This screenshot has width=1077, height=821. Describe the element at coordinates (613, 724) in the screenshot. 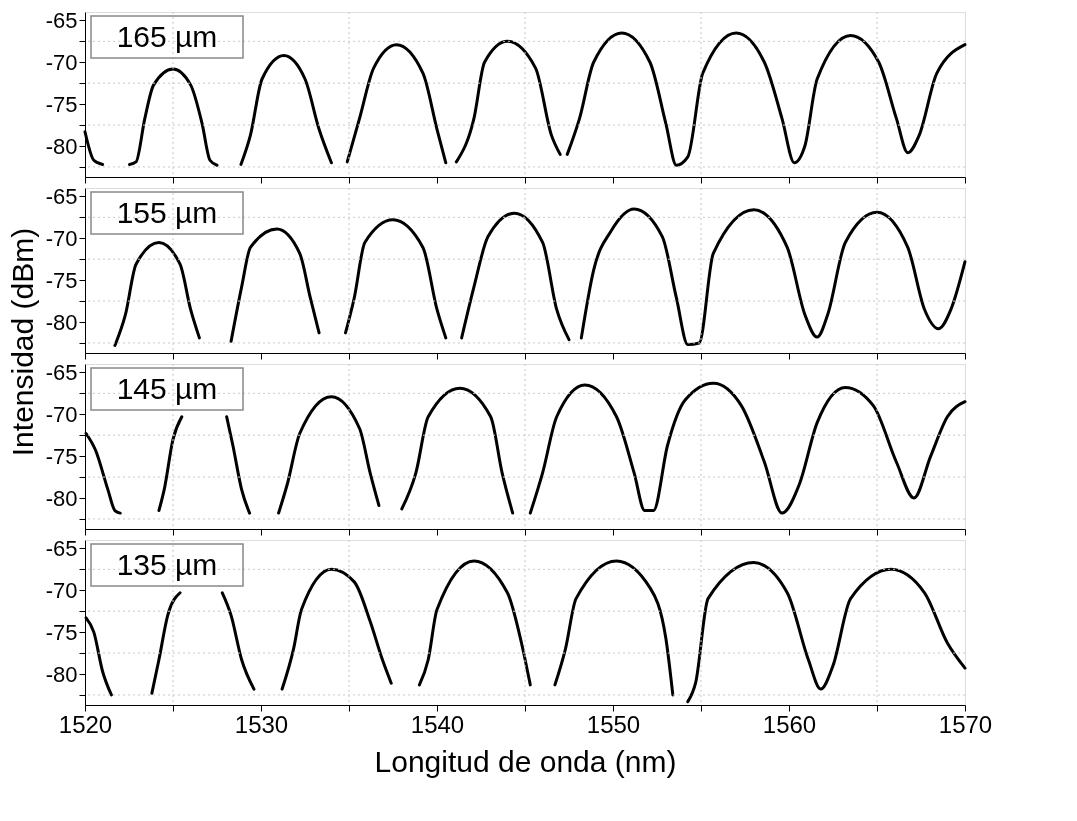

I see `x-tick-label: 1550` at that location.